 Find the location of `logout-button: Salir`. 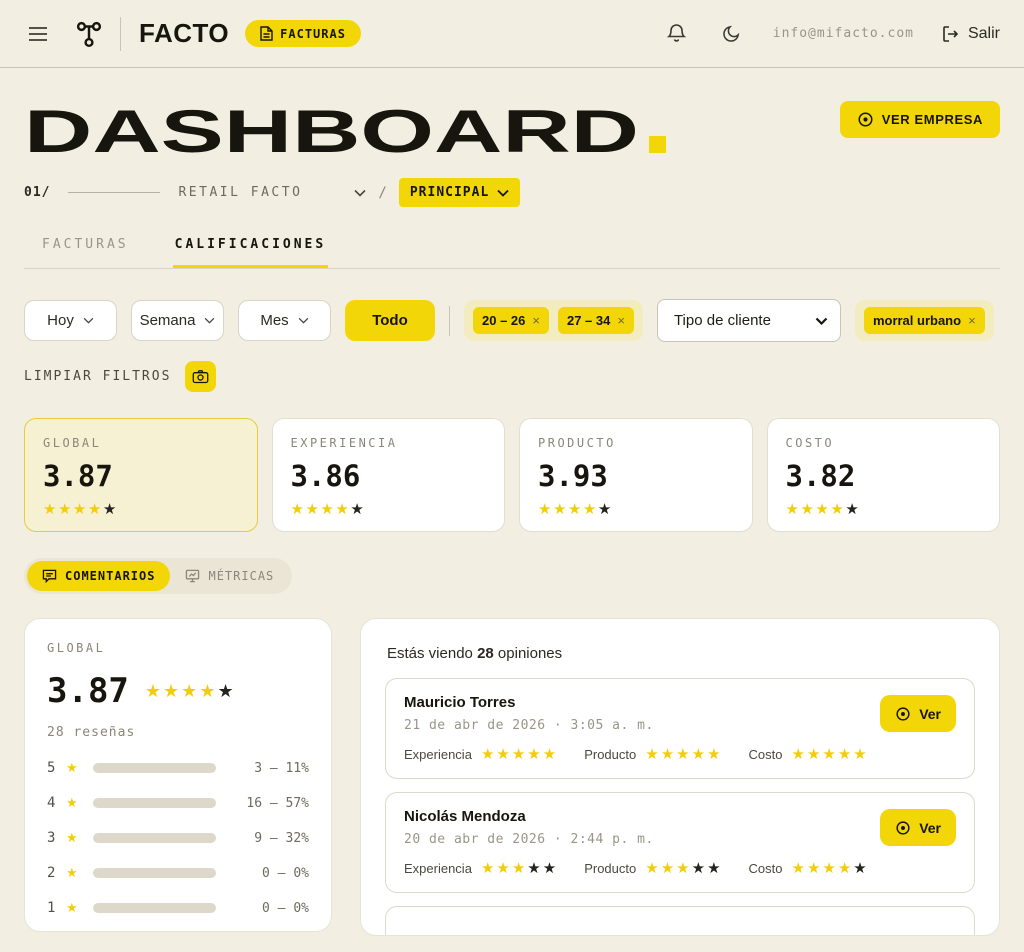

logout-button: Salir is located at coordinates (971, 34).